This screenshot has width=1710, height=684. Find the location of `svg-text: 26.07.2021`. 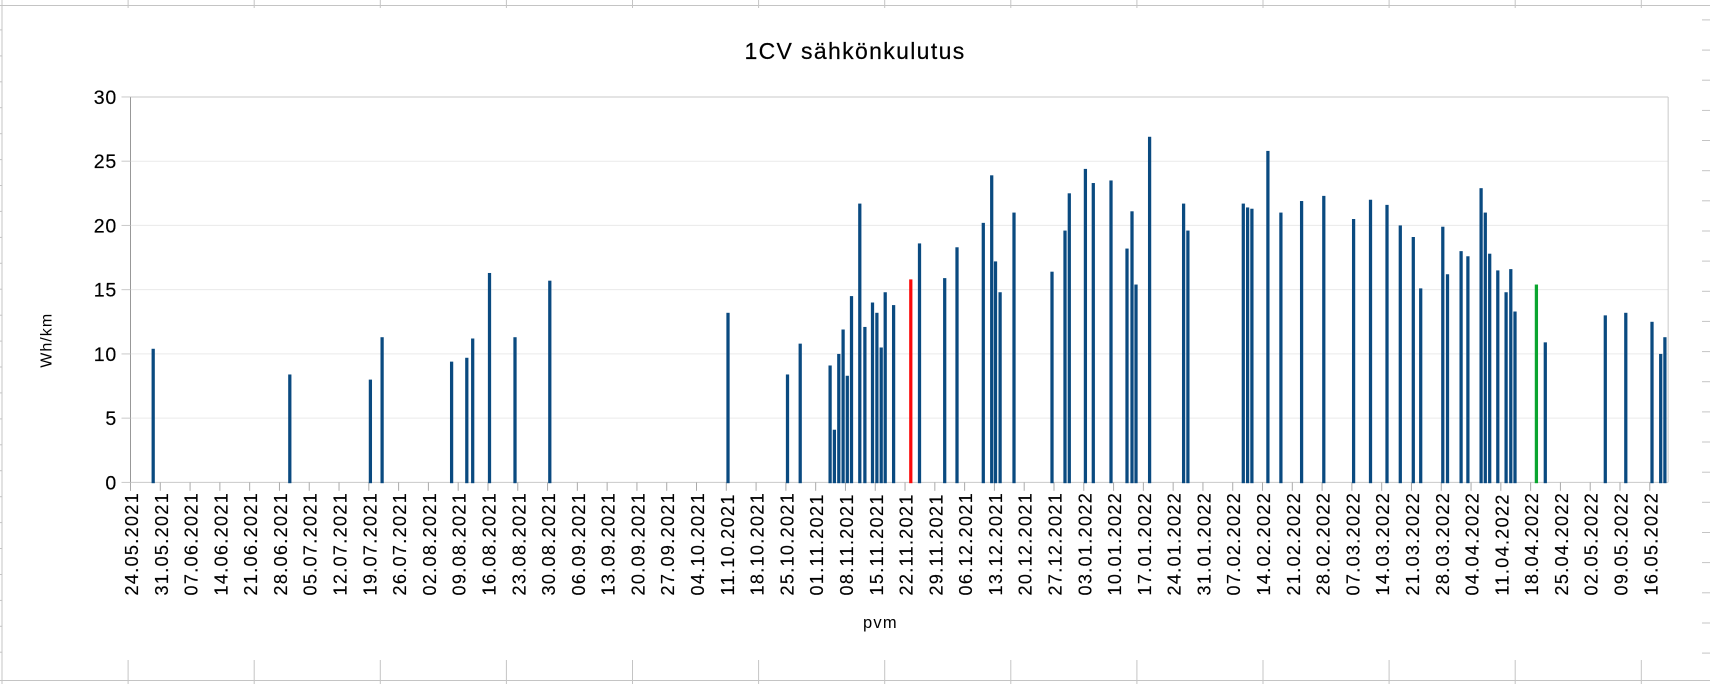

svg-text: 26.07.2021 is located at coordinates (400, 544).